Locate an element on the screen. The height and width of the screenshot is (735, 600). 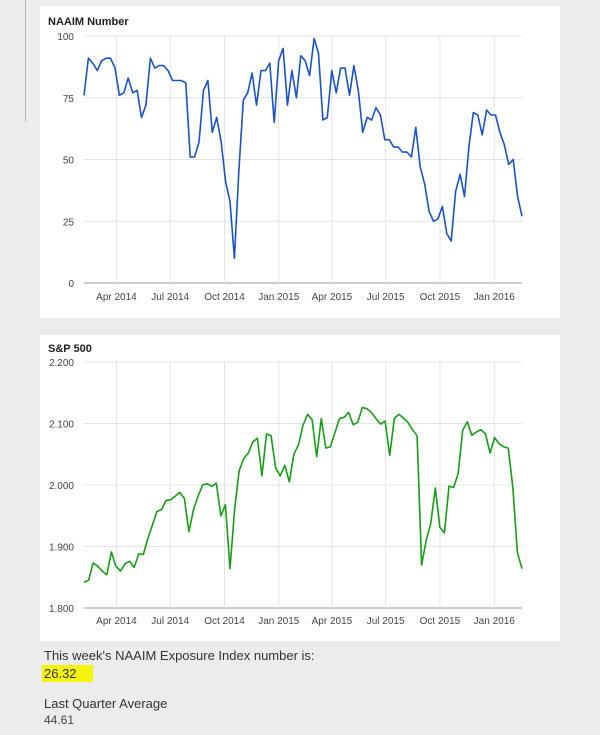
left-rule is located at coordinates (25, 61).